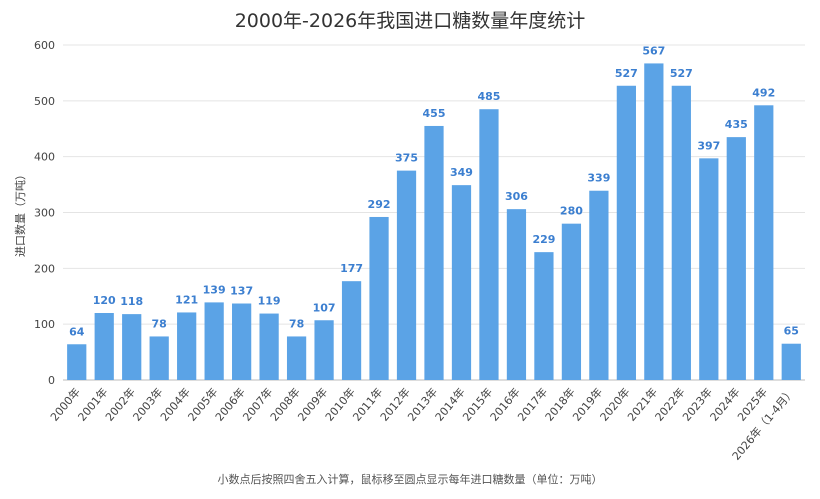 This screenshot has height=499, width=820. Describe the element at coordinates (708, 145) in the screenshot. I see `data-label: 397` at that location.